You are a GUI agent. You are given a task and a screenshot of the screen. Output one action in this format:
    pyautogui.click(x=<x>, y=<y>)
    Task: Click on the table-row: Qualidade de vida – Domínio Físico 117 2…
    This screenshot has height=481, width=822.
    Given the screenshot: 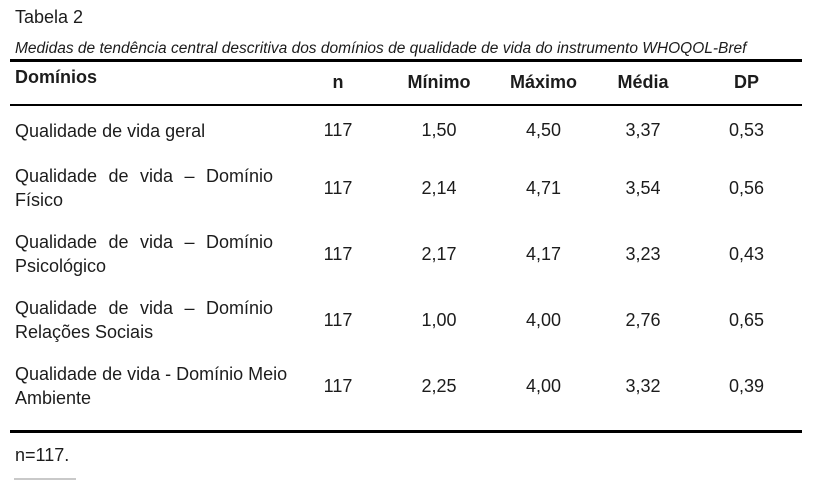 What is the action you would take?
    pyautogui.click(x=406, y=188)
    